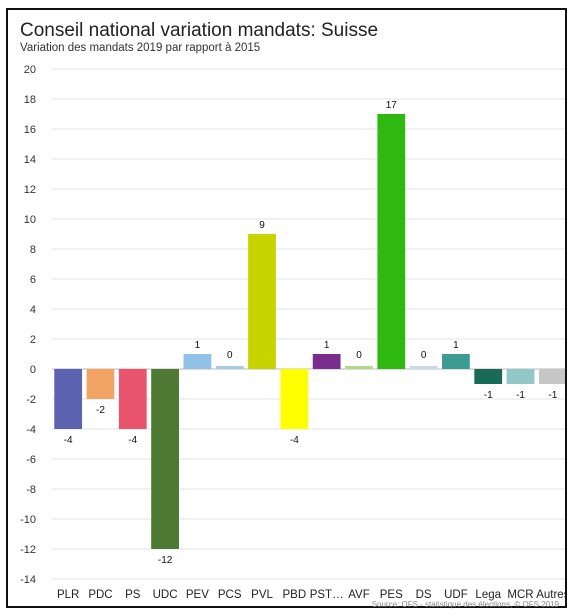  I want to click on bar-avf, so click(359, 367).